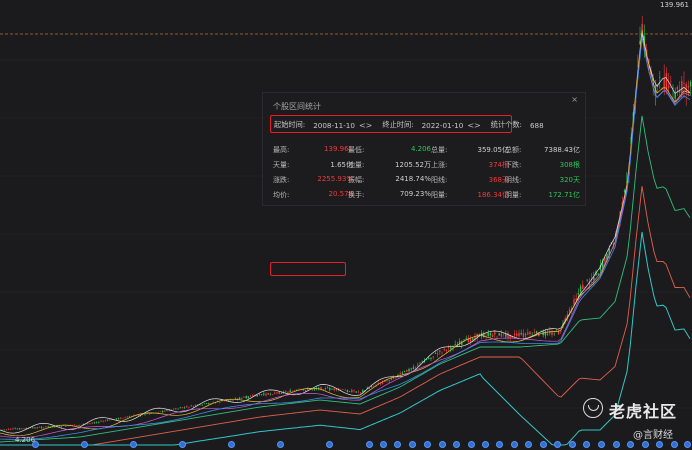 This screenshot has height=450, width=692. I want to click on close-icon: ×, so click(574, 99).